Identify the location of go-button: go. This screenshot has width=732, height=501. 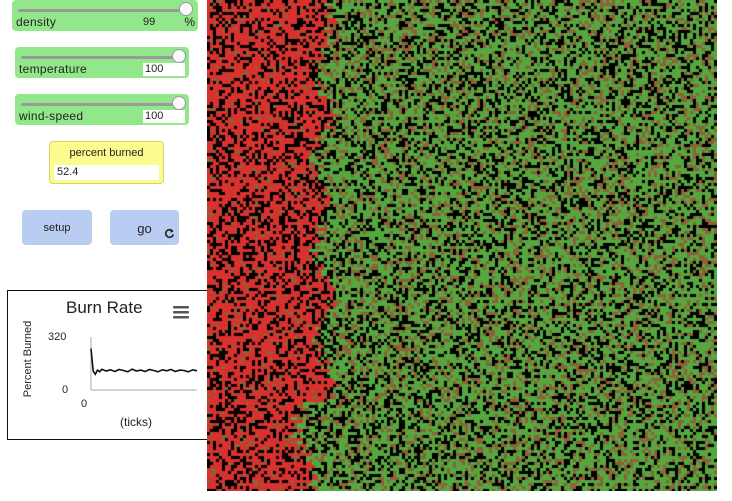
(144, 227).